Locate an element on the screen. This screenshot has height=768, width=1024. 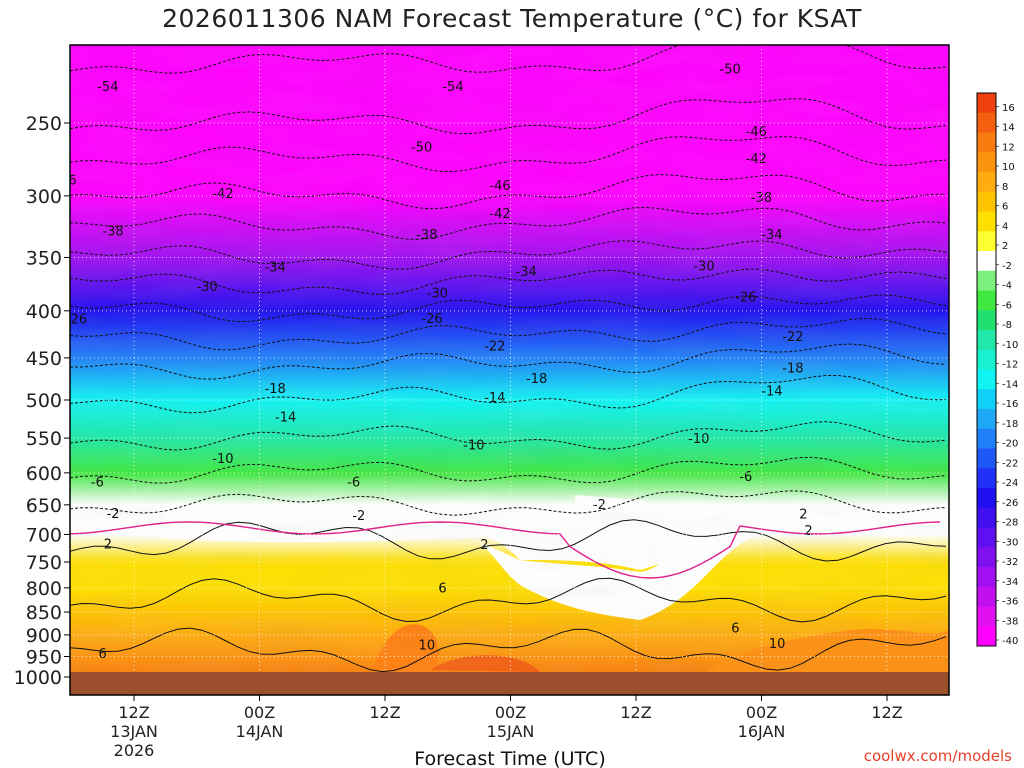
y-tick-label: 800 is located at coordinates (44, 589).